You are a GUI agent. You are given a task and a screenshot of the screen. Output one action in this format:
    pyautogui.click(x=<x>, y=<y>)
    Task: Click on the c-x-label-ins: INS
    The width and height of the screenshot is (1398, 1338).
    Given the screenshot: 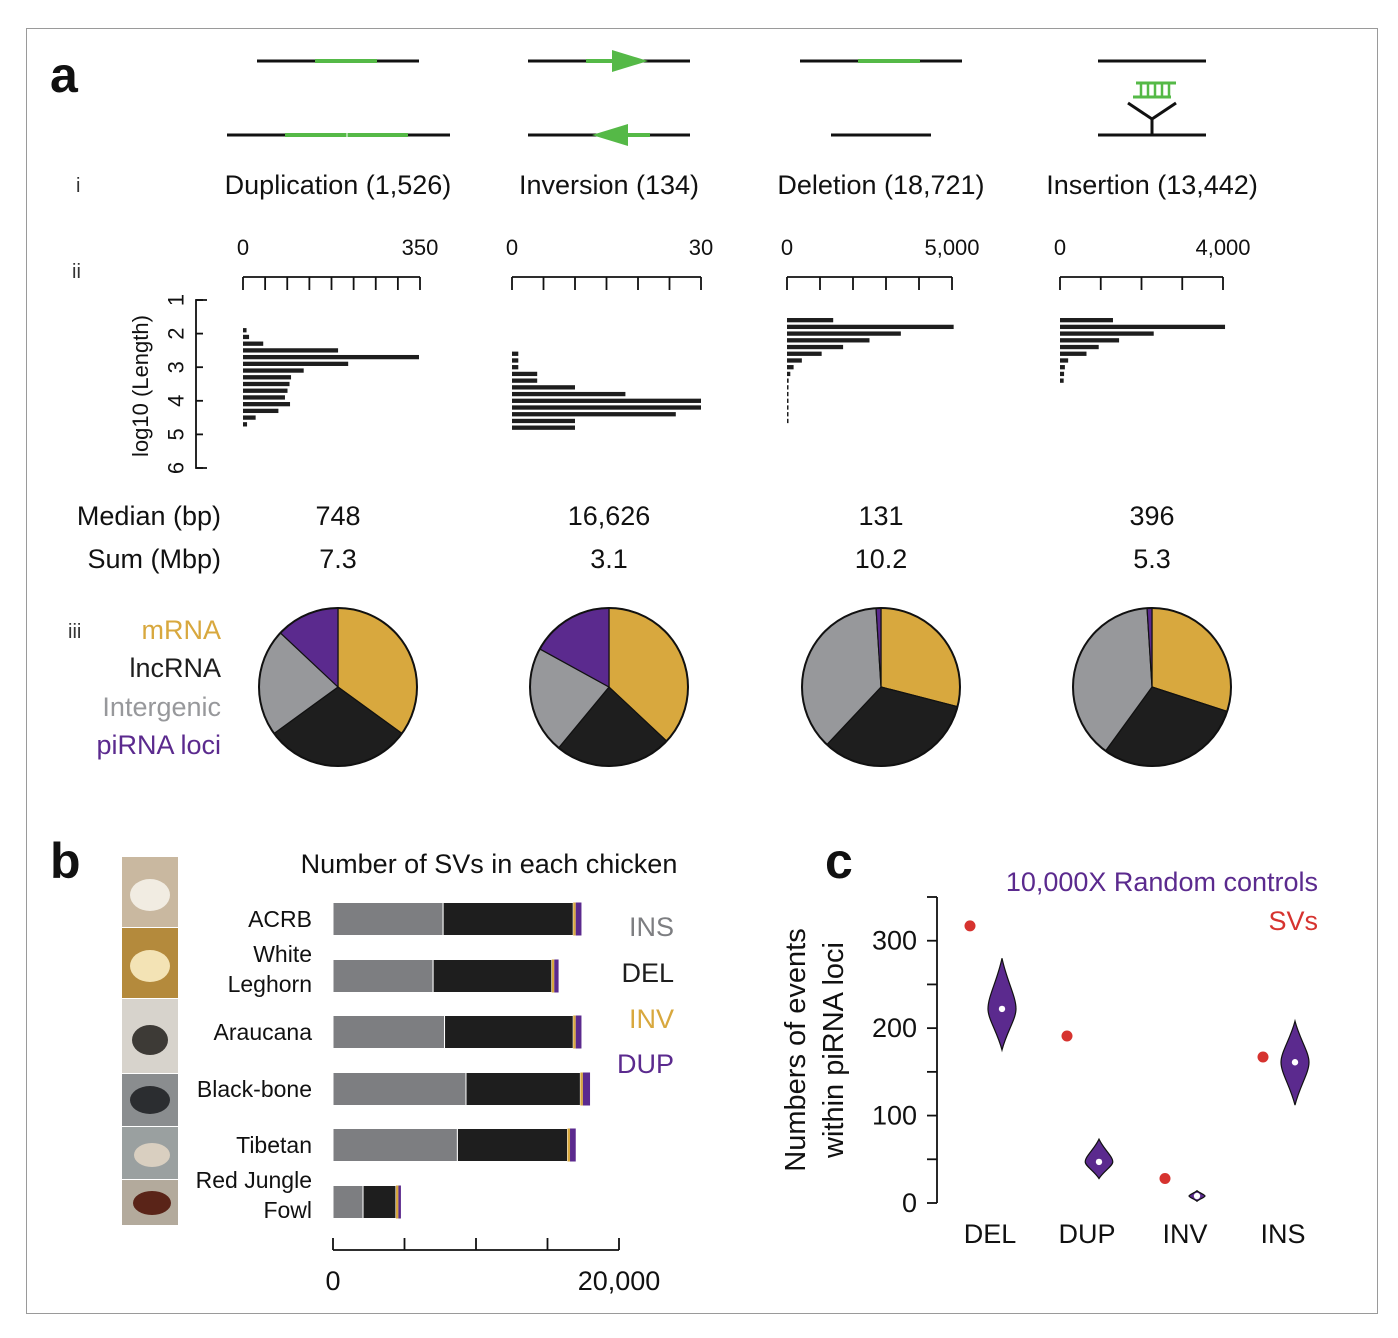 What is the action you would take?
    pyautogui.click(x=1282, y=1234)
    